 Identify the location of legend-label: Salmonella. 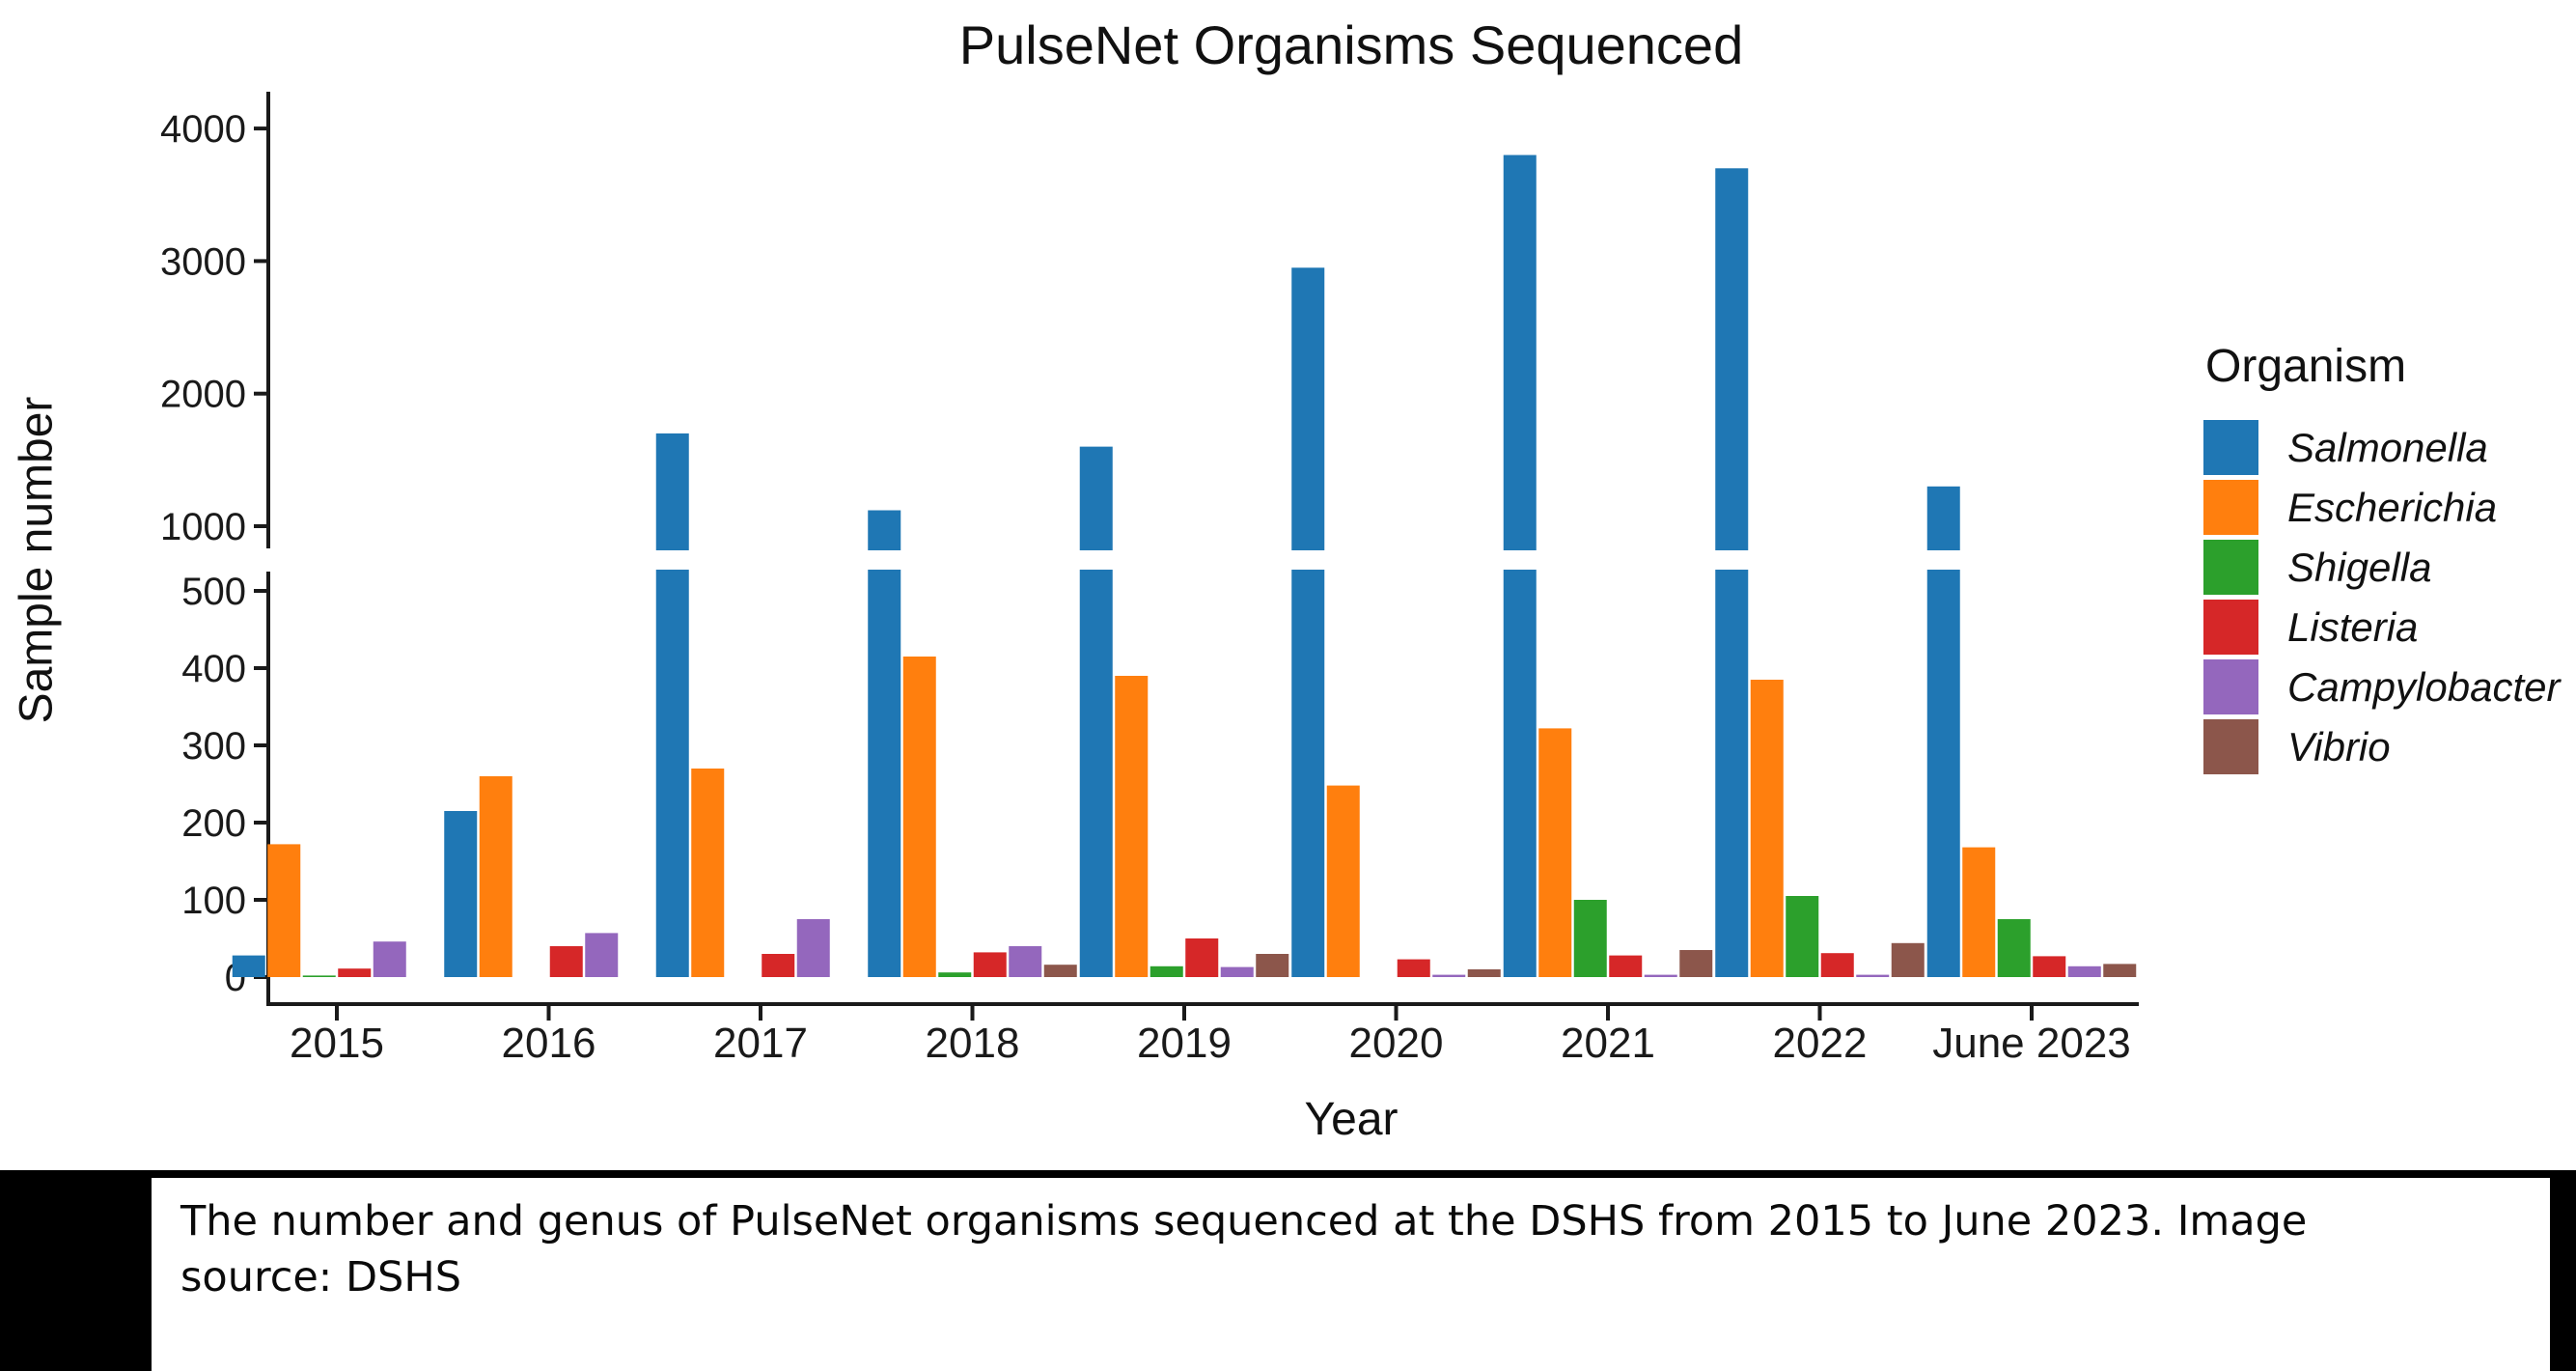
(2387, 447).